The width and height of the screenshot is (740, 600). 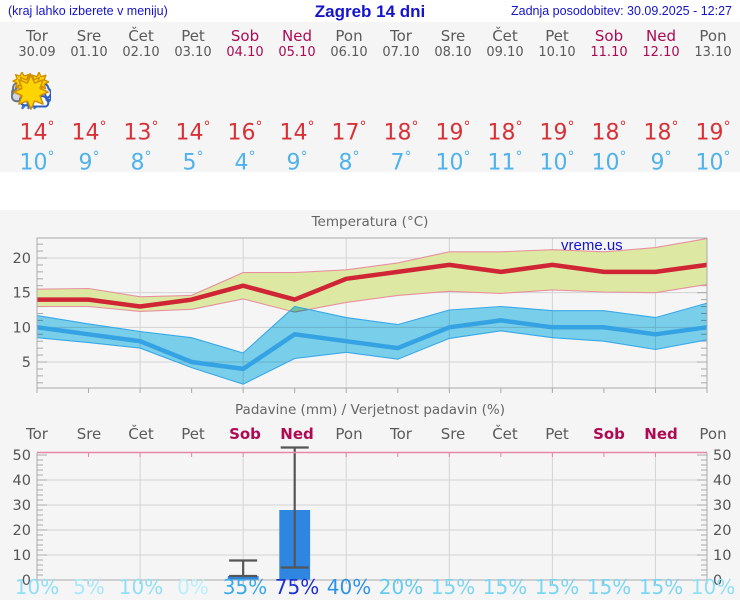 I want to click on high-temp: 14°, so click(x=37, y=132).